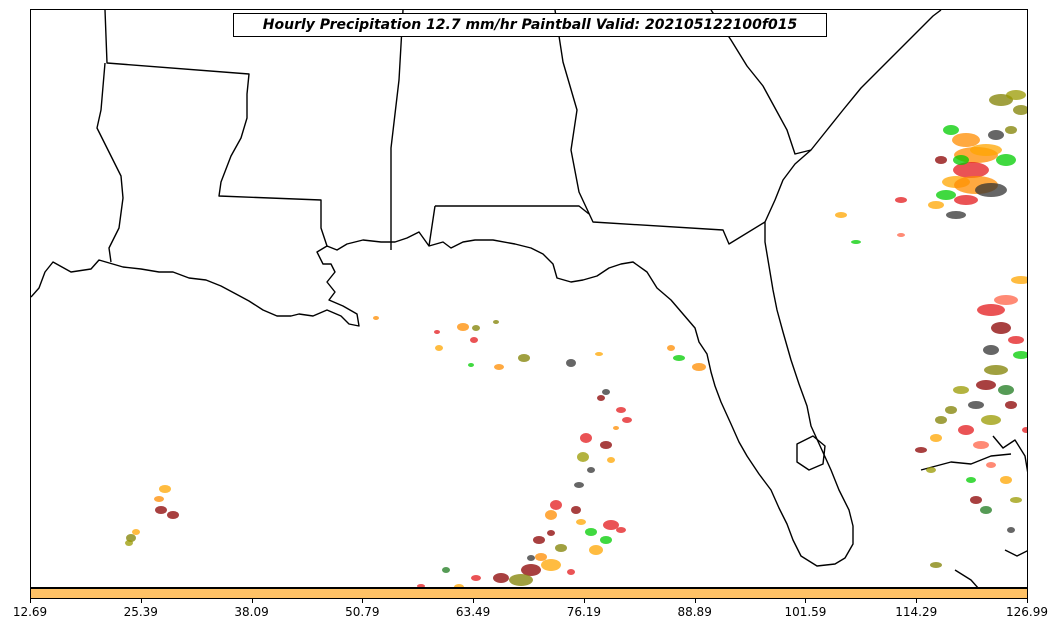 This screenshot has width=1062, height=633. I want to click on colorbar-tick-label: 126.99, so click(1027, 612).